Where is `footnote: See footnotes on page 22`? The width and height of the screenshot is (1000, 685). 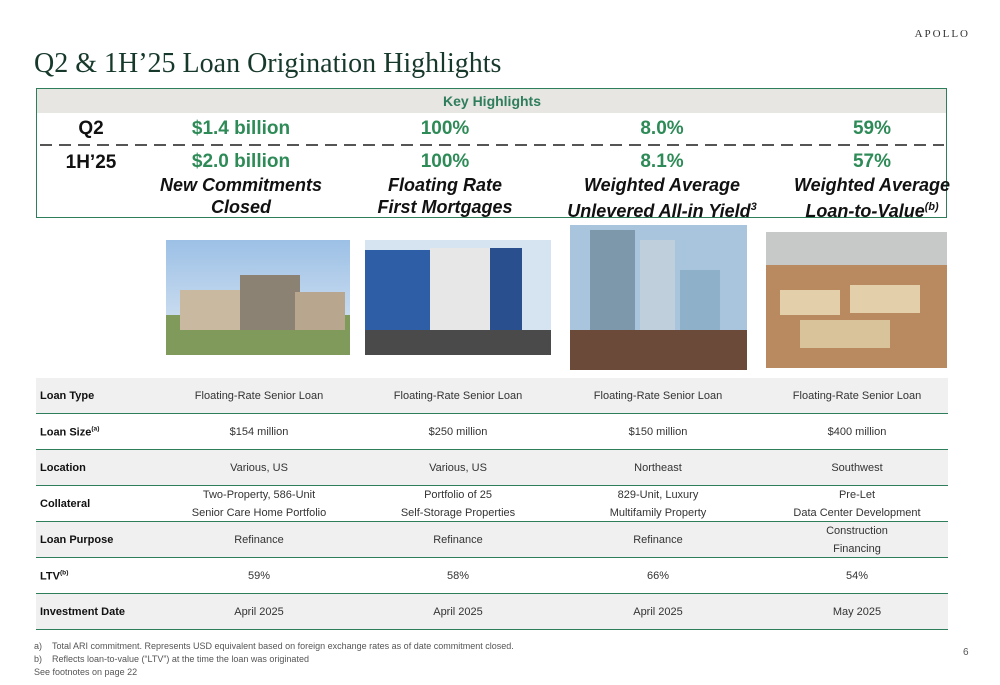
footnote: See footnotes on page 22 is located at coordinates (274, 672).